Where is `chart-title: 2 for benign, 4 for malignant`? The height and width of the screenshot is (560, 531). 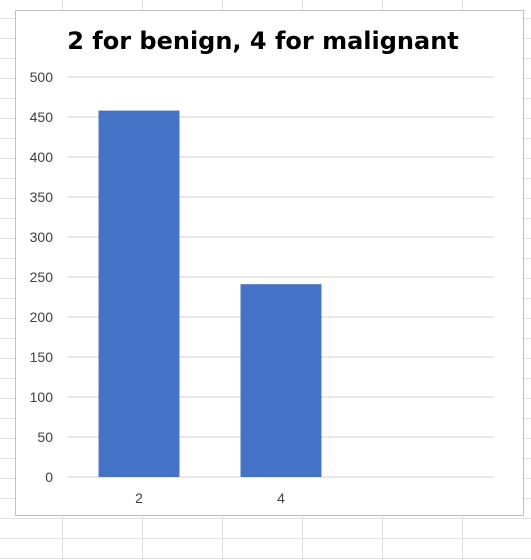 chart-title: 2 for benign, 4 for malignant is located at coordinates (263, 41).